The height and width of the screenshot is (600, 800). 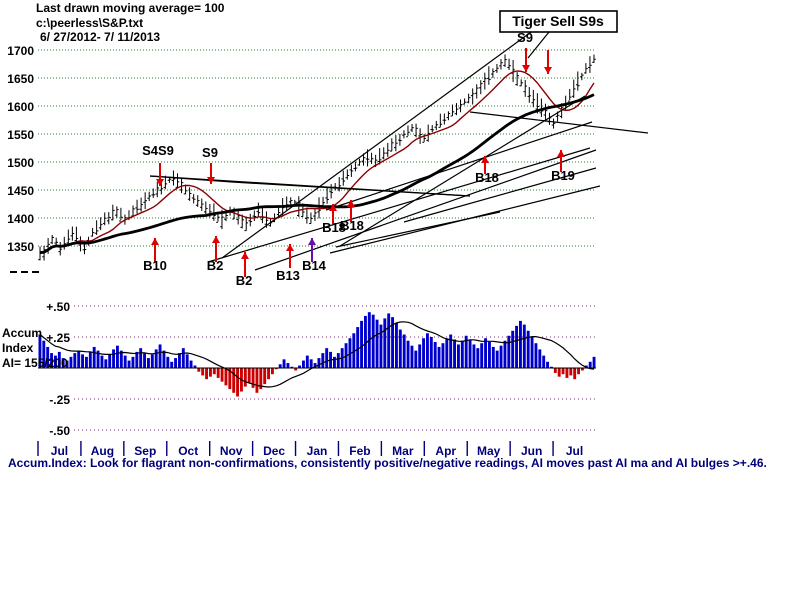 What do you see at coordinates (20, 107) in the screenshot?
I see `price-y-label: 1600` at bounding box center [20, 107].